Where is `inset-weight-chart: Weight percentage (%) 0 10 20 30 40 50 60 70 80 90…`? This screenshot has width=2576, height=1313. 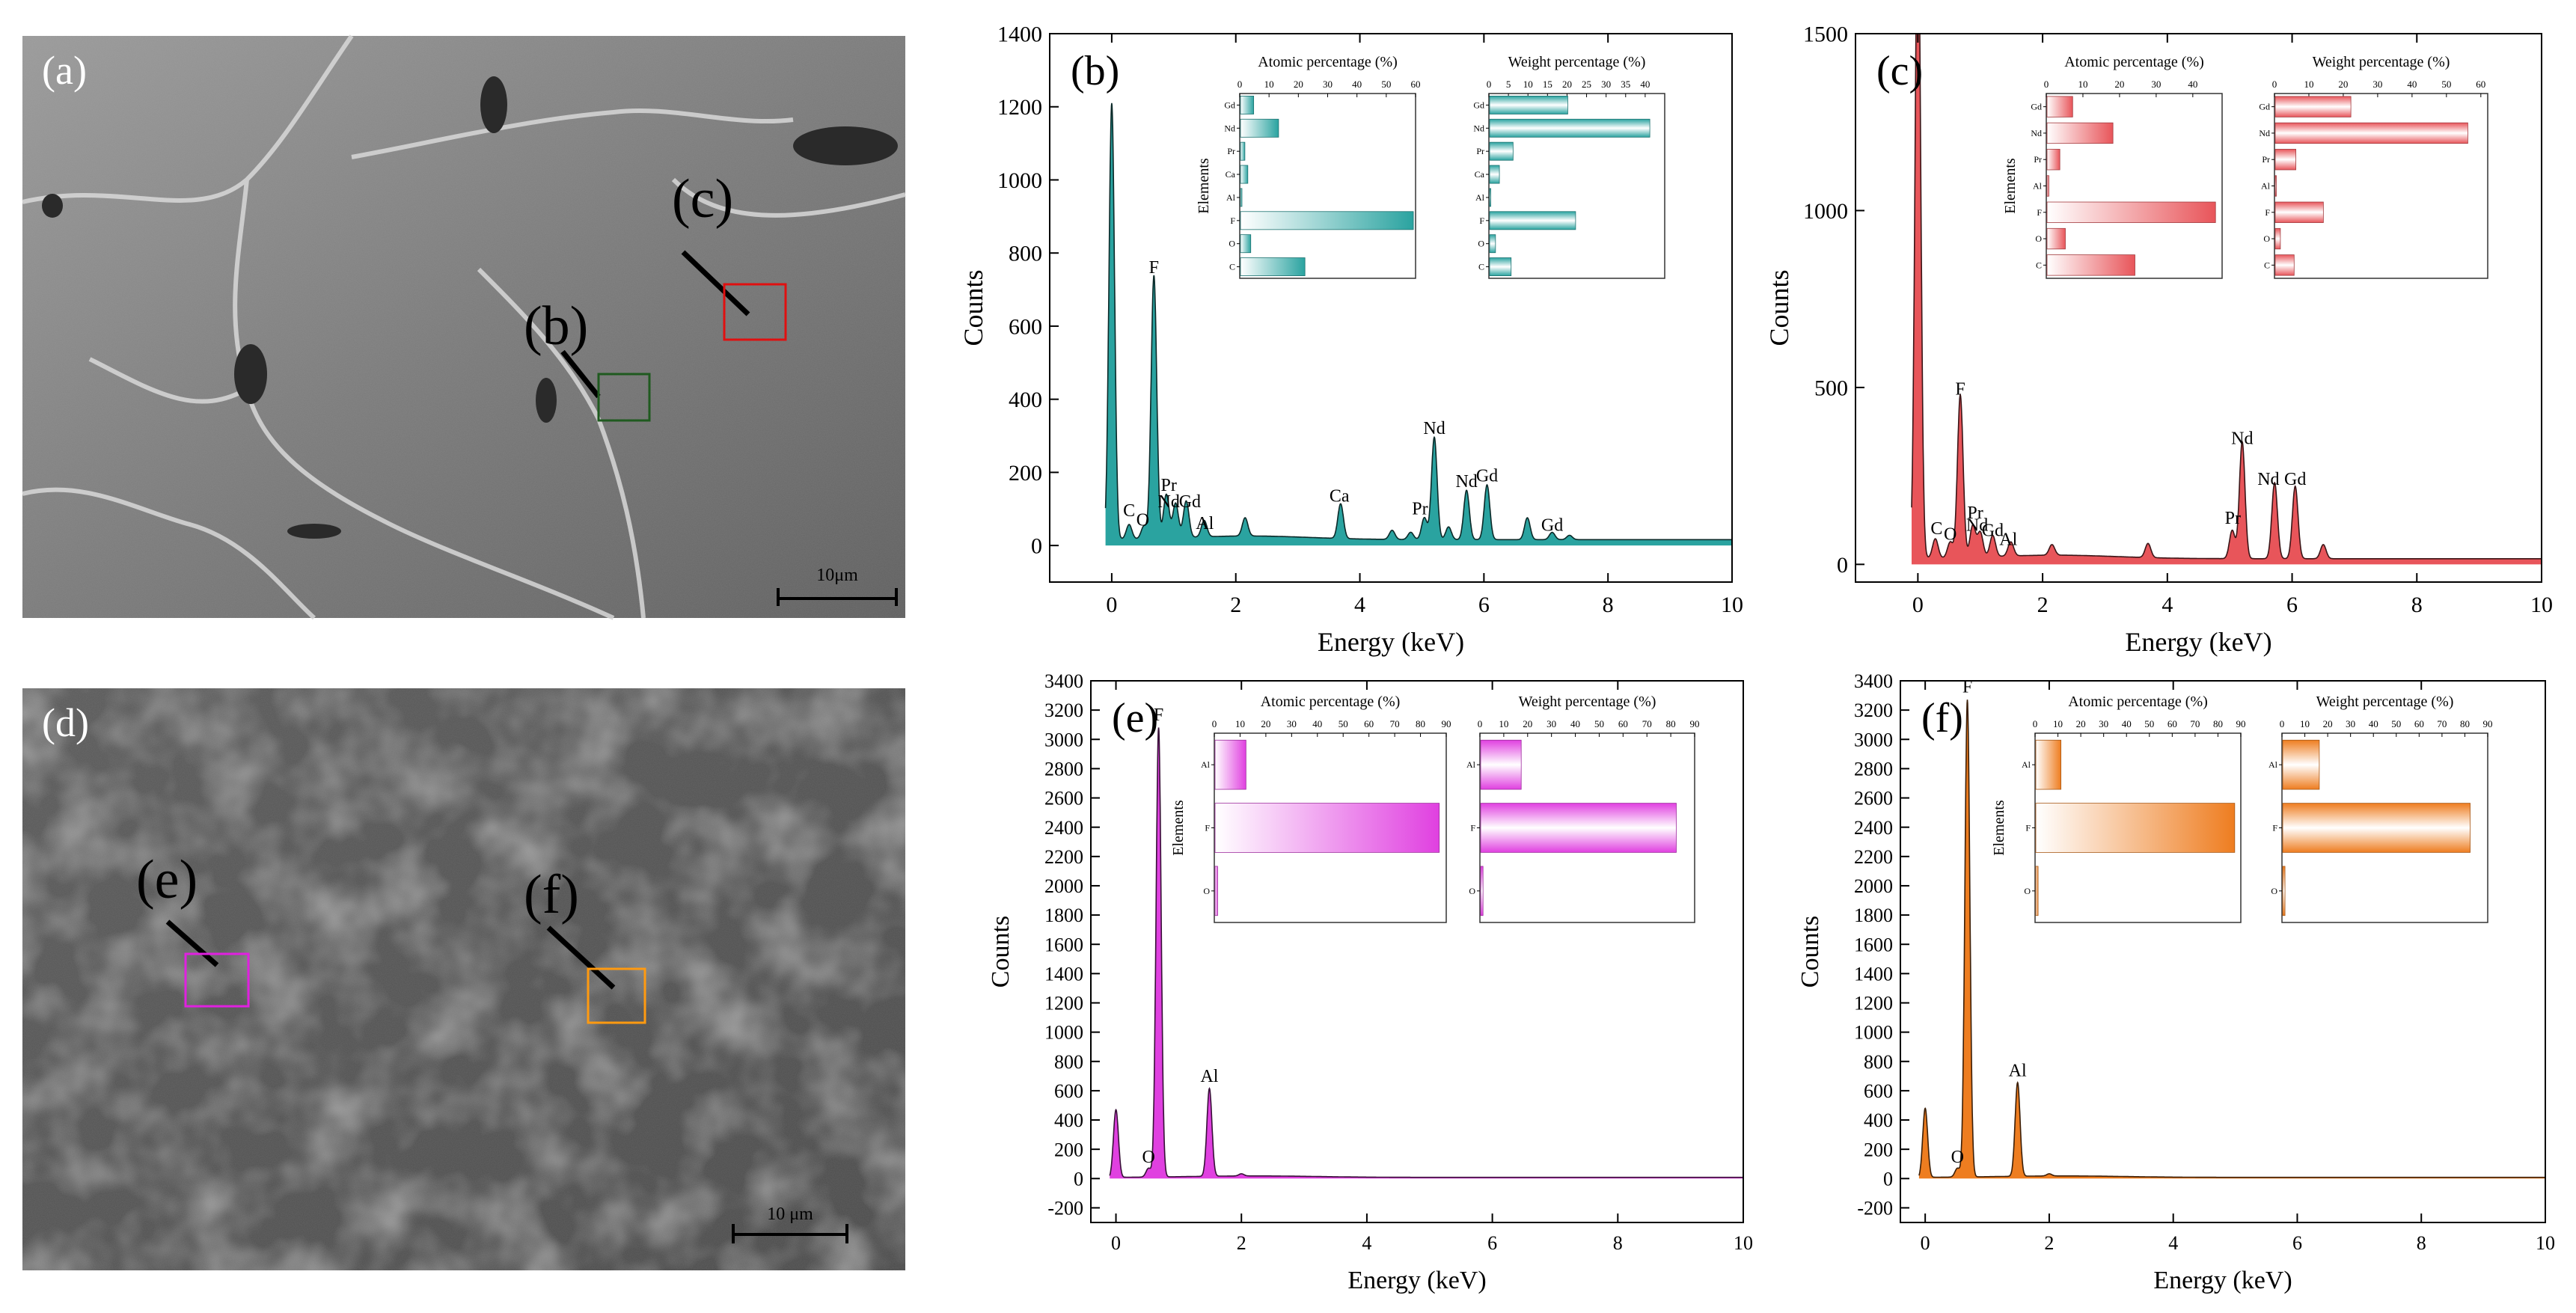 inset-weight-chart: Weight percentage (%) 0 10 20 30 40 50 60 70 80 90… is located at coordinates (1583, 809).